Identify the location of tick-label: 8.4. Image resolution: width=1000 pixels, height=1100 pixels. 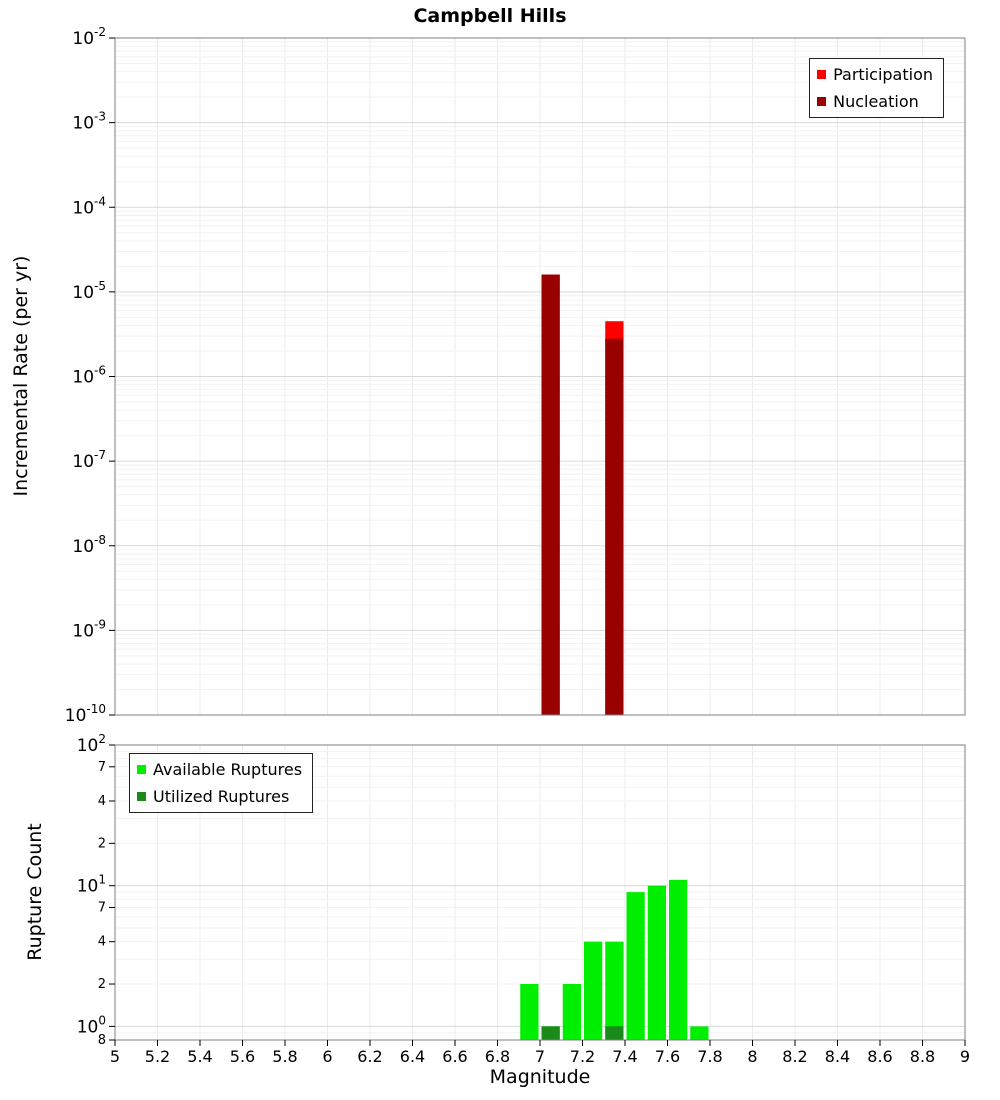
(837, 1056).